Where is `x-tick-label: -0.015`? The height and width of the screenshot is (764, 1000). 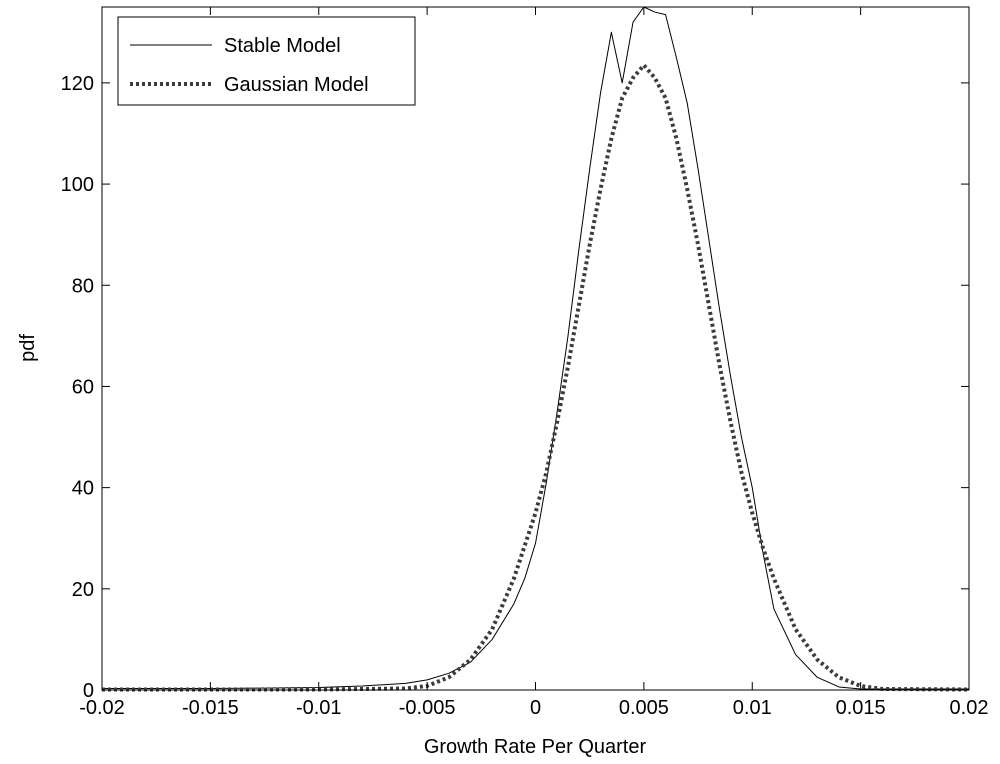
x-tick-label: -0.015 is located at coordinates (210, 708).